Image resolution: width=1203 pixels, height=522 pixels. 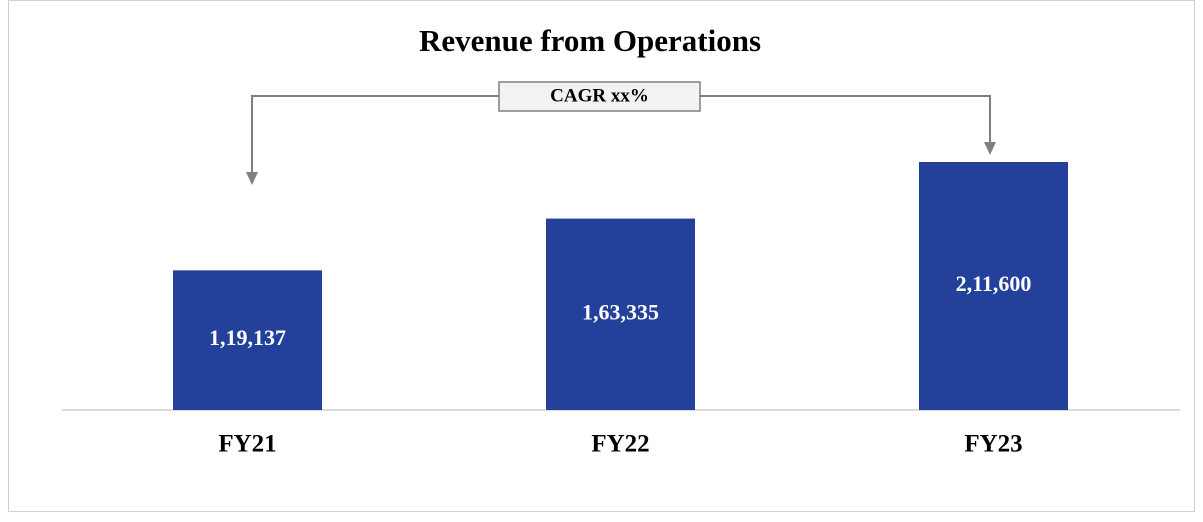 I want to click on x-tick-label: FY21, so click(x=247, y=444).